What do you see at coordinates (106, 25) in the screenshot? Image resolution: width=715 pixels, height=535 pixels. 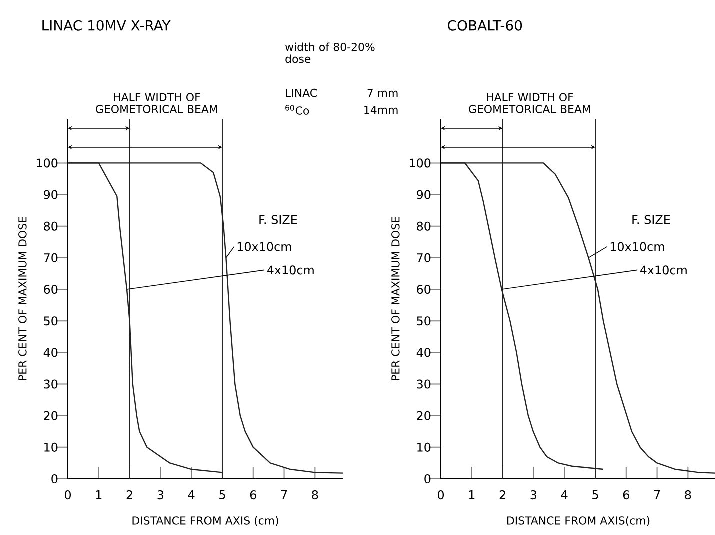 I see `chart-title: LINAC 10MV X-RAY` at bounding box center [106, 25].